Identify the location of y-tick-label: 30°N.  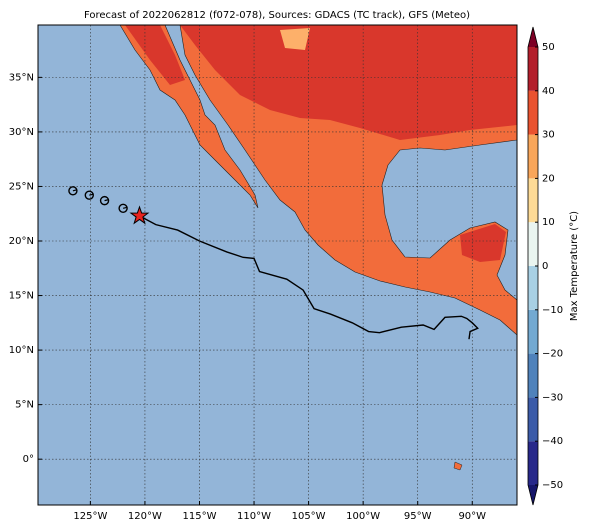
(21, 132).